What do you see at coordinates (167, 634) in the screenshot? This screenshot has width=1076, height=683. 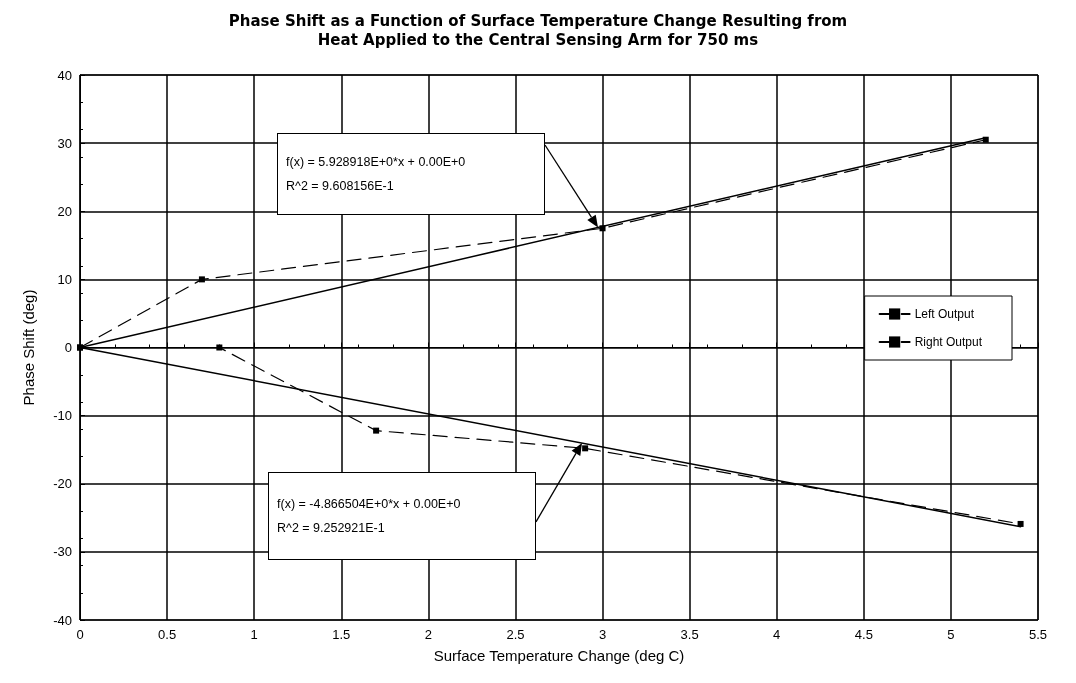 I see `x-tick-label: 0.5` at bounding box center [167, 634].